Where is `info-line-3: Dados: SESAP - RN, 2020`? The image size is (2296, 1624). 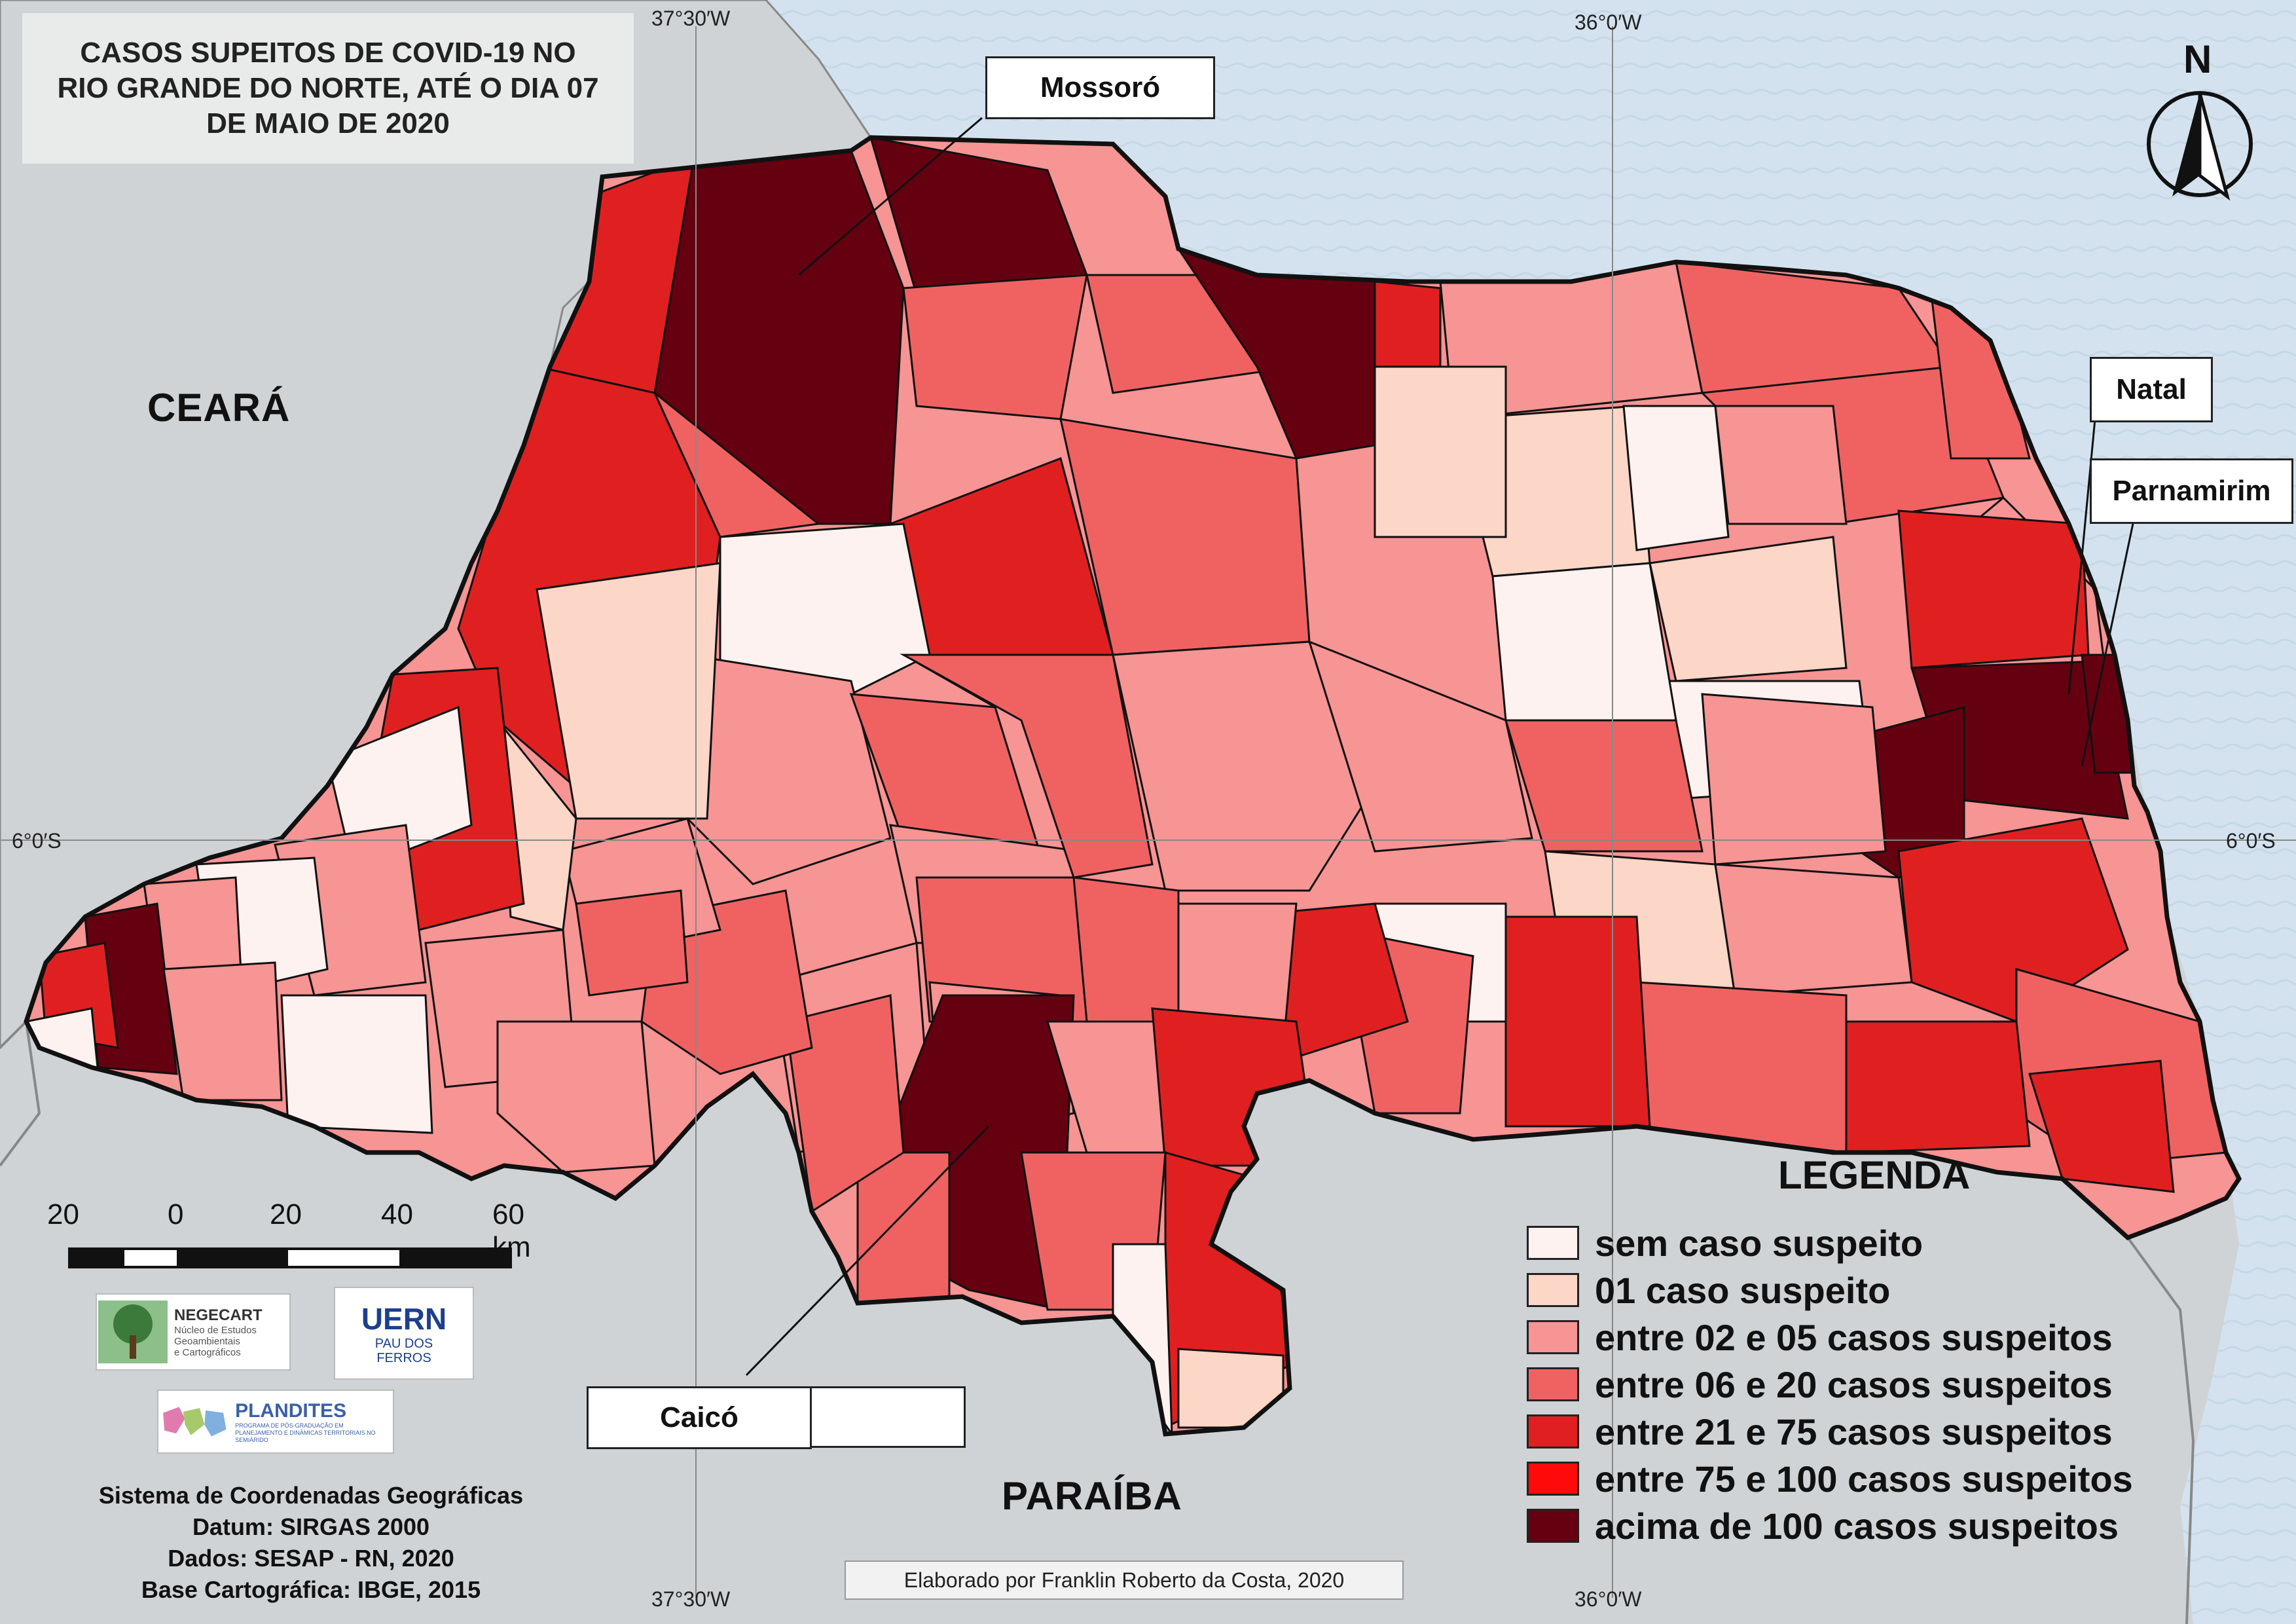
info-line-3: Dados: SESAP - RN, 2020 is located at coordinates (311, 1558).